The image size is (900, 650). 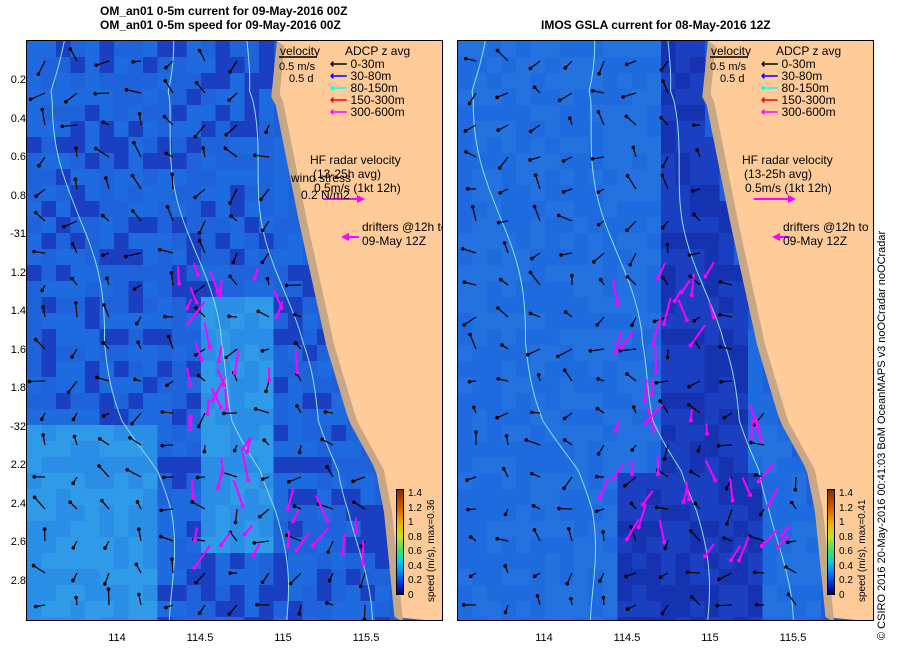 What do you see at coordinates (321, 178) in the screenshot?
I see `left-legend-wind-title: wind stress` at bounding box center [321, 178].